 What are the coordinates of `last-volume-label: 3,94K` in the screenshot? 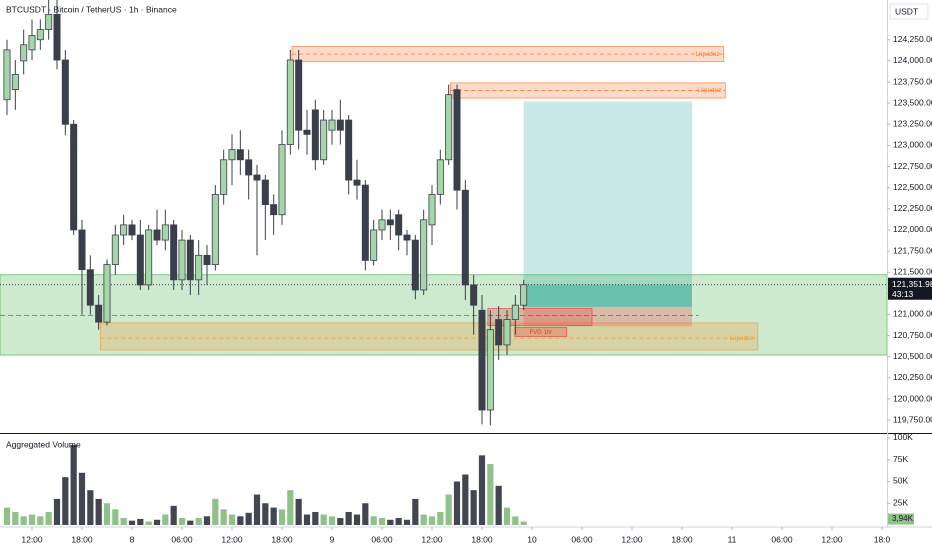 It's located at (903, 518).